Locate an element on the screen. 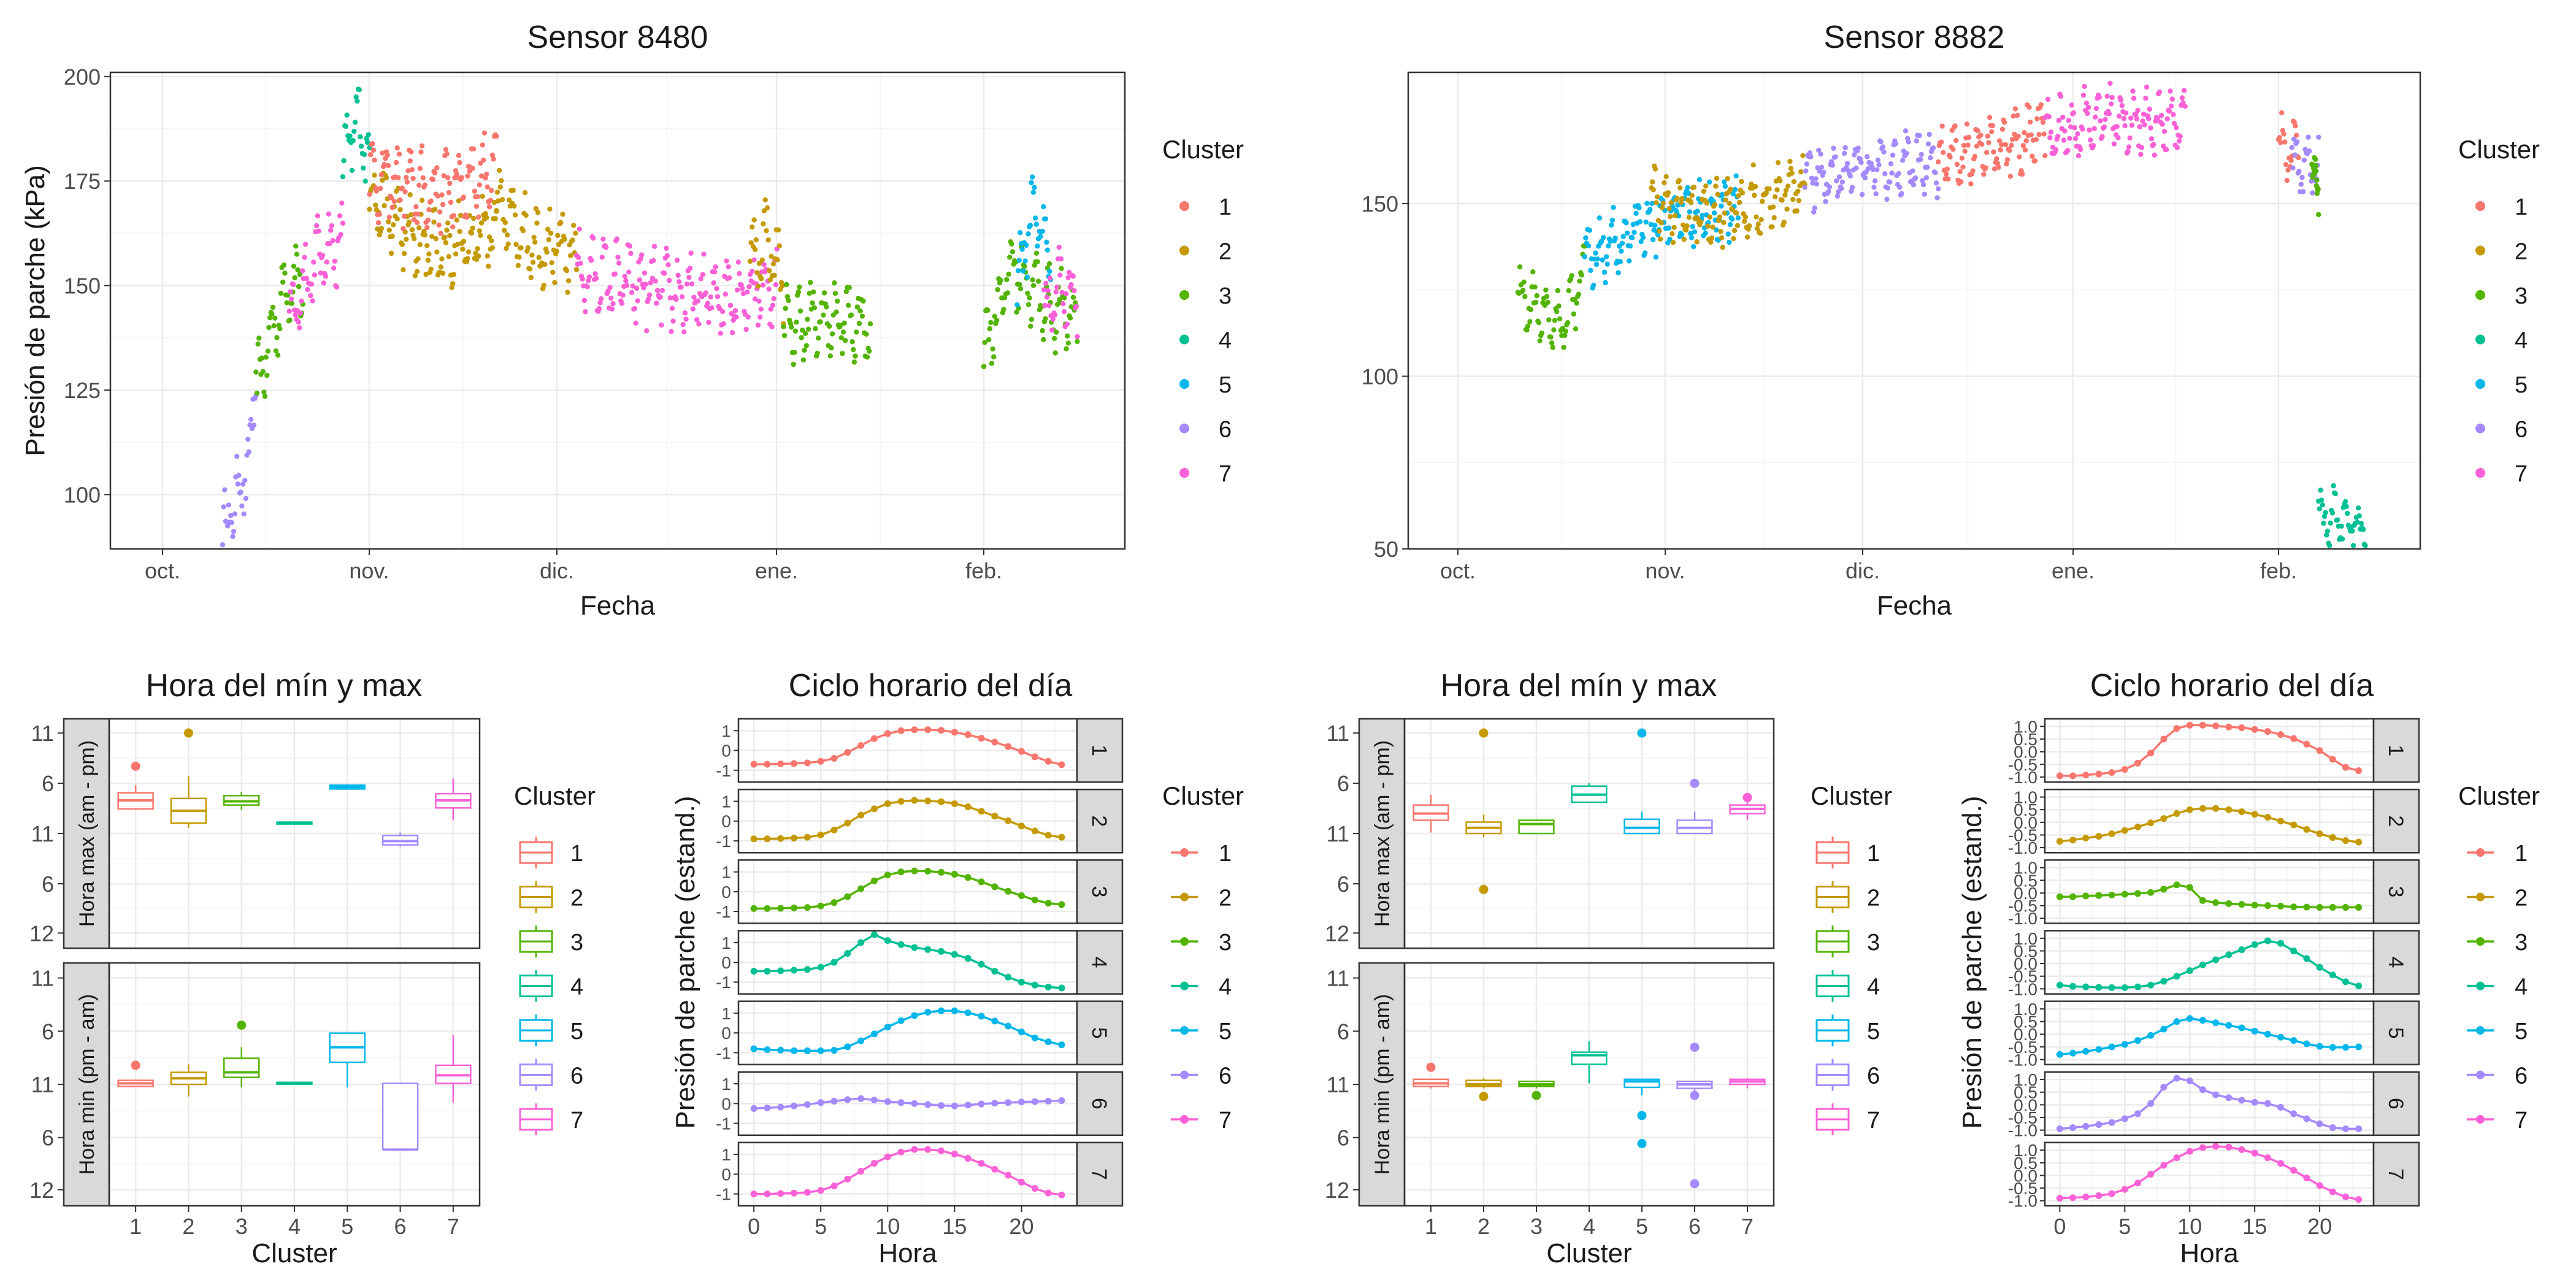  legend-label-5: 5 is located at coordinates (576, 1032).